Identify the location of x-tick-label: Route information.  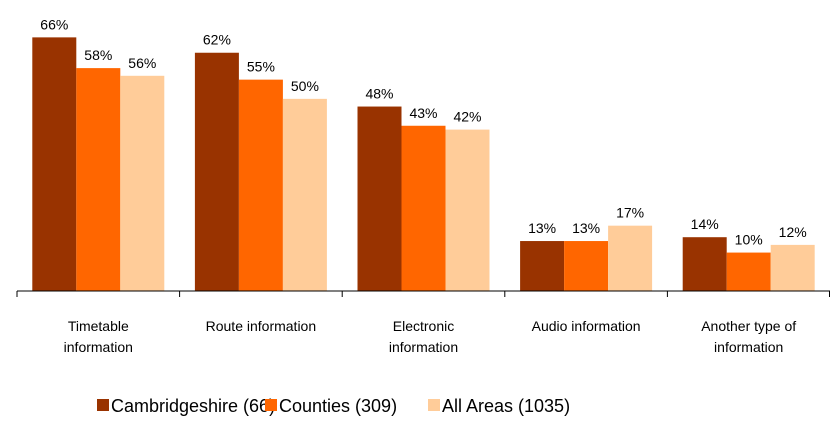
(261, 326).